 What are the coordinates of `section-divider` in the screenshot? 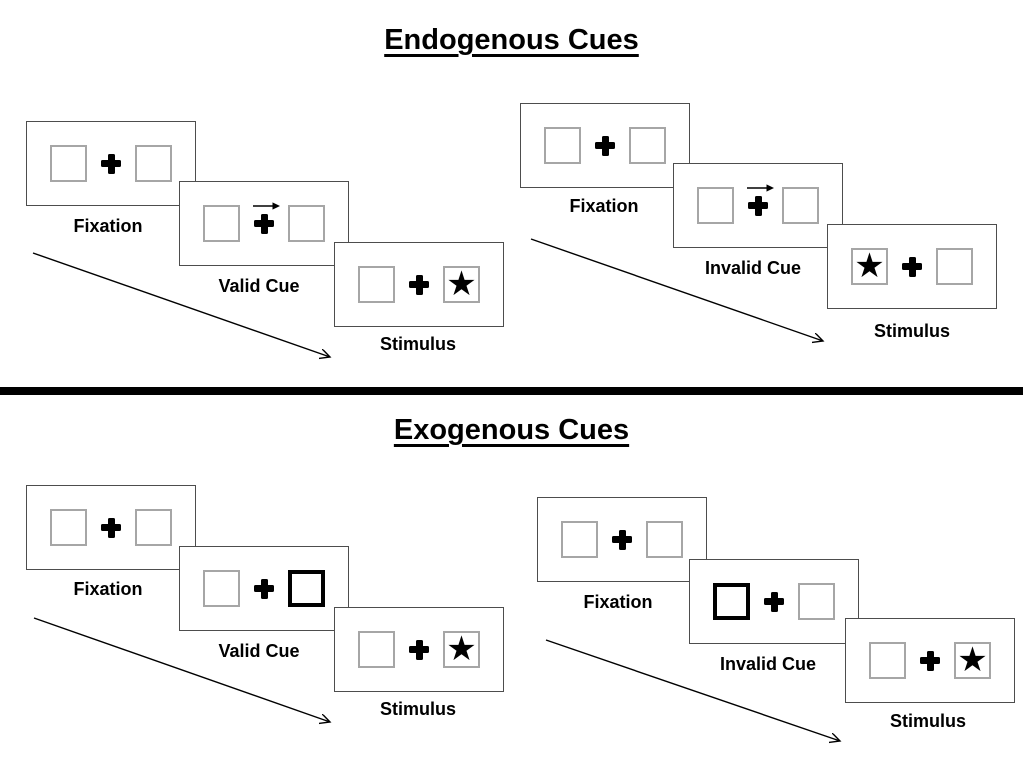 It's located at (511, 391).